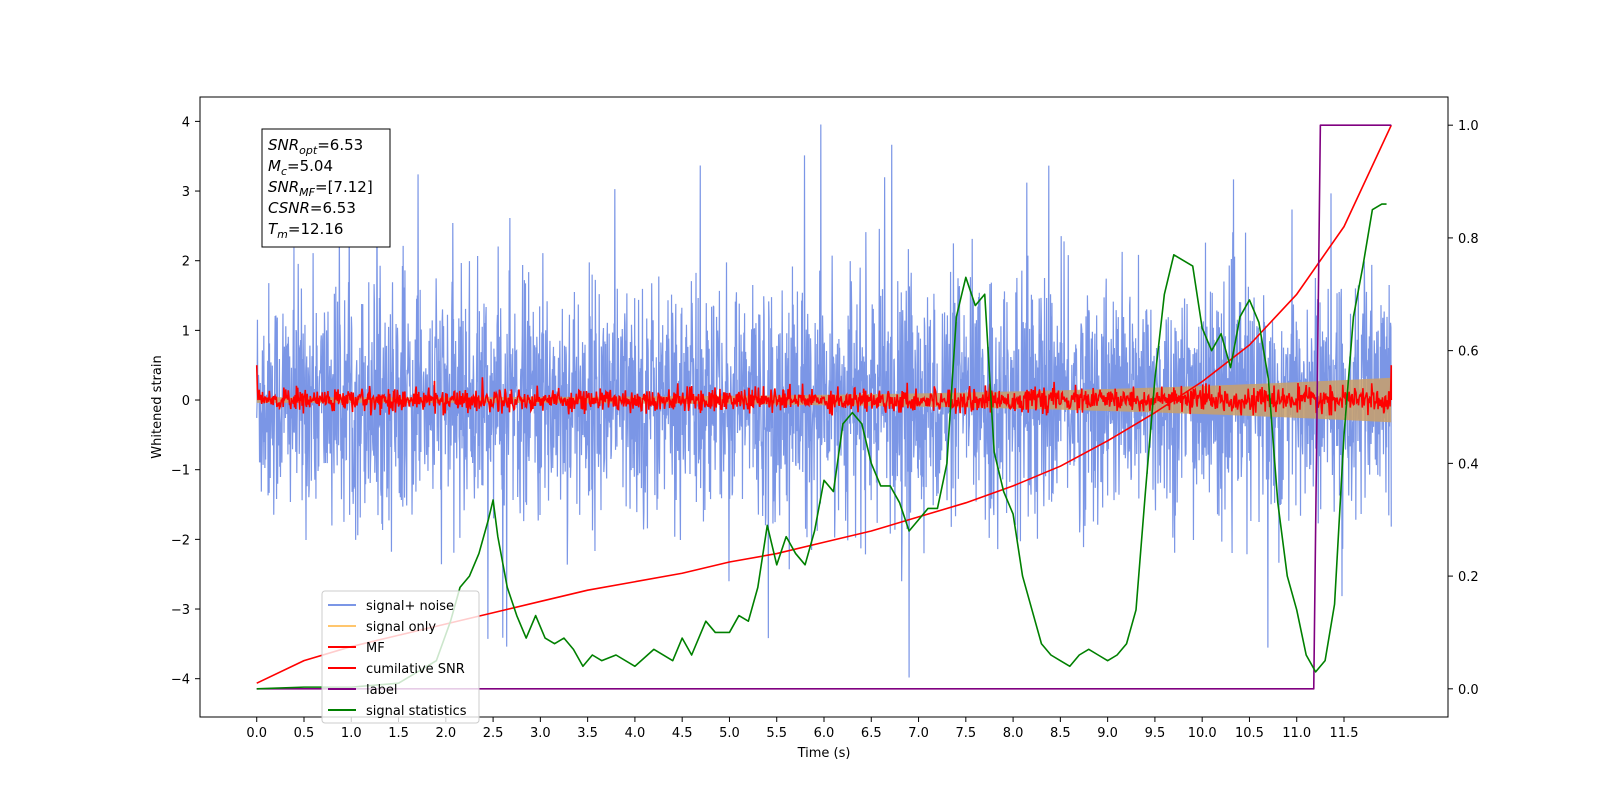  What do you see at coordinates (381, 690) in the screenshot?
I see `legend-label-label: label` at bounding box center [381, 690].